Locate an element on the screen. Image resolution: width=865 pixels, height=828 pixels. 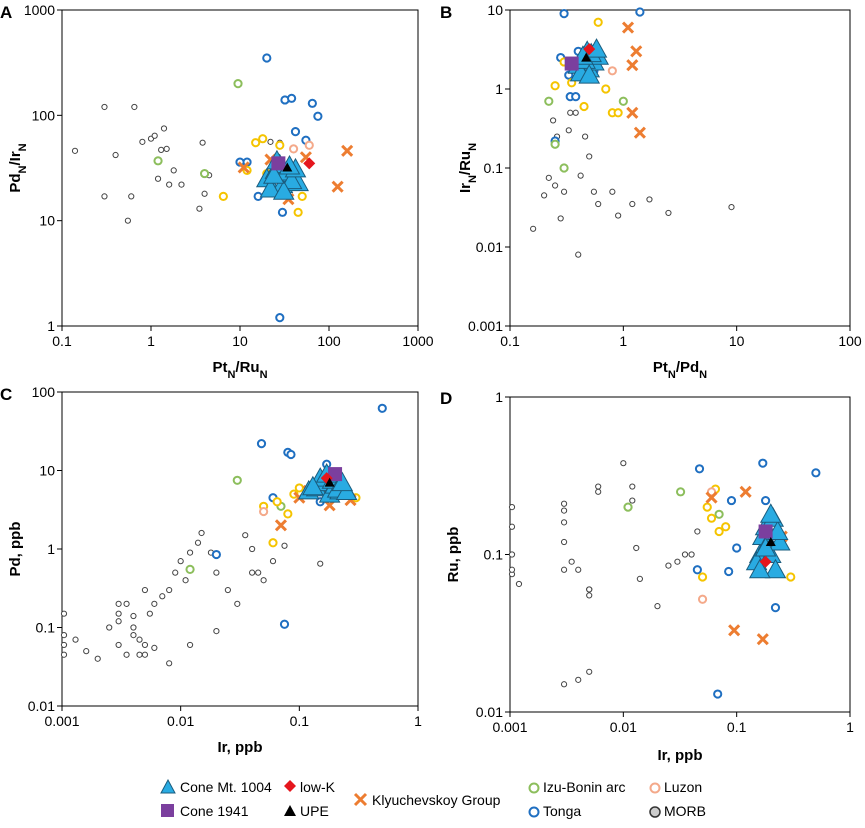
x-tick-label: 10 is located at coordinates (240, 341).